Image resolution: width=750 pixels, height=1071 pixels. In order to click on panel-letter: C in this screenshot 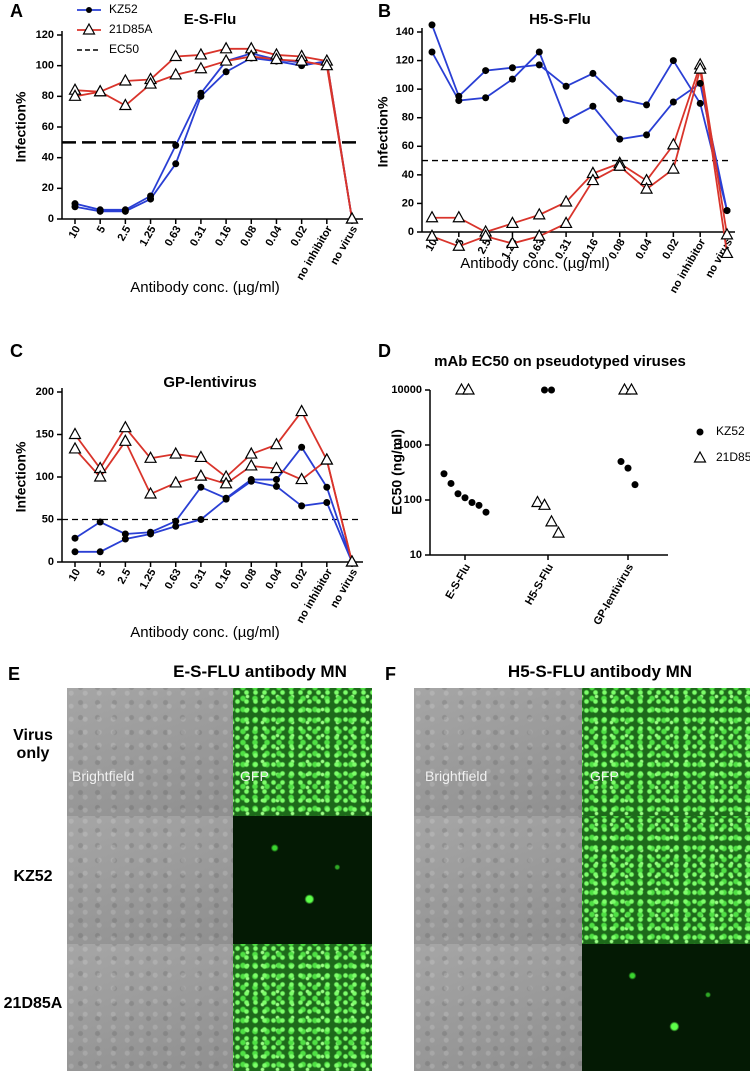, I will do `click(16, 351)`.